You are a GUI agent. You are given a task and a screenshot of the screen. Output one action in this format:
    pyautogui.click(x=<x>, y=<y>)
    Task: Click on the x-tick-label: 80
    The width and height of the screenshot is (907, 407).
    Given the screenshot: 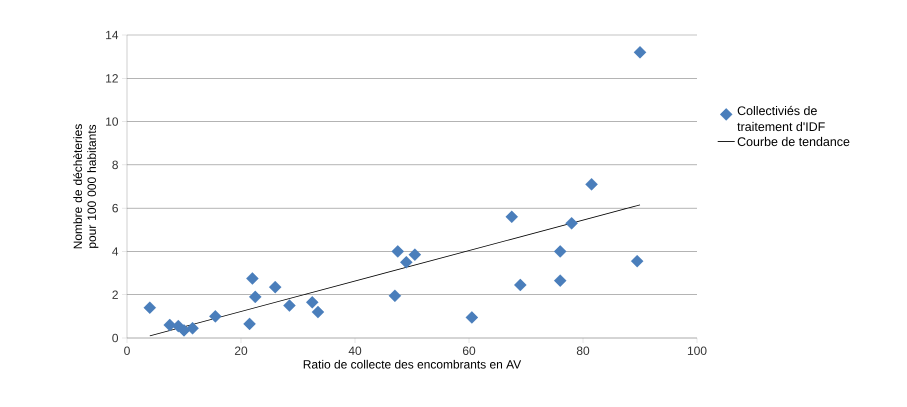 What is the action you would take?
    pyautogui.click(x=583, y=350)
    